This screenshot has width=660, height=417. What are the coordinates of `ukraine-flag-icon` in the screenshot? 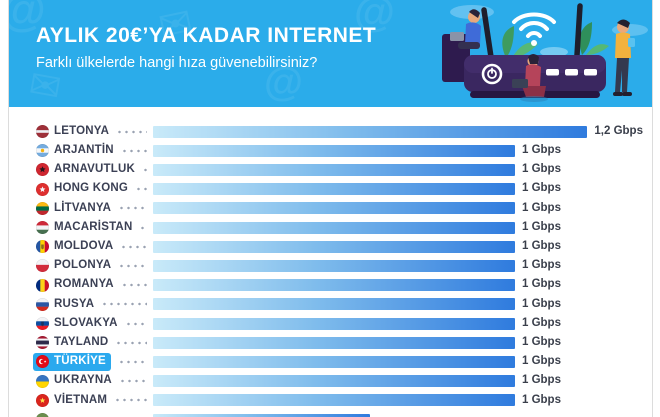 It's located at (42, 381).